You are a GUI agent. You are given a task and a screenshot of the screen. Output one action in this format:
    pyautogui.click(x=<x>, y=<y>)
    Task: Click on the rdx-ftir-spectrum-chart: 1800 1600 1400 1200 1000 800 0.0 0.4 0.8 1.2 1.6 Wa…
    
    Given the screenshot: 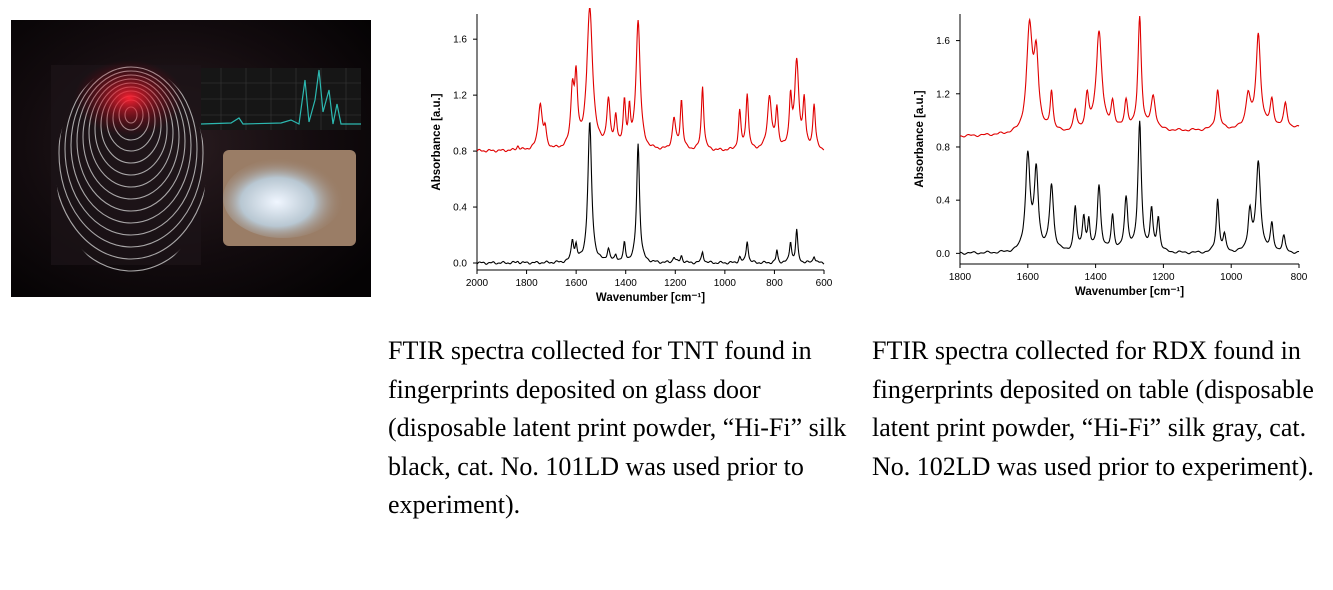 What is the action you would take?
    pyautogui.click(x=1111, y=156)
    